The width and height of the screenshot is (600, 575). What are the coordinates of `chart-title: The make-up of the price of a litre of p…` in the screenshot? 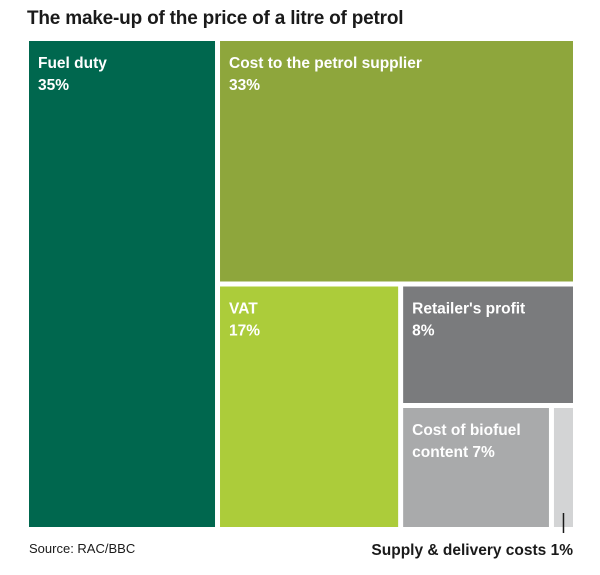 It's located at (215, 18).